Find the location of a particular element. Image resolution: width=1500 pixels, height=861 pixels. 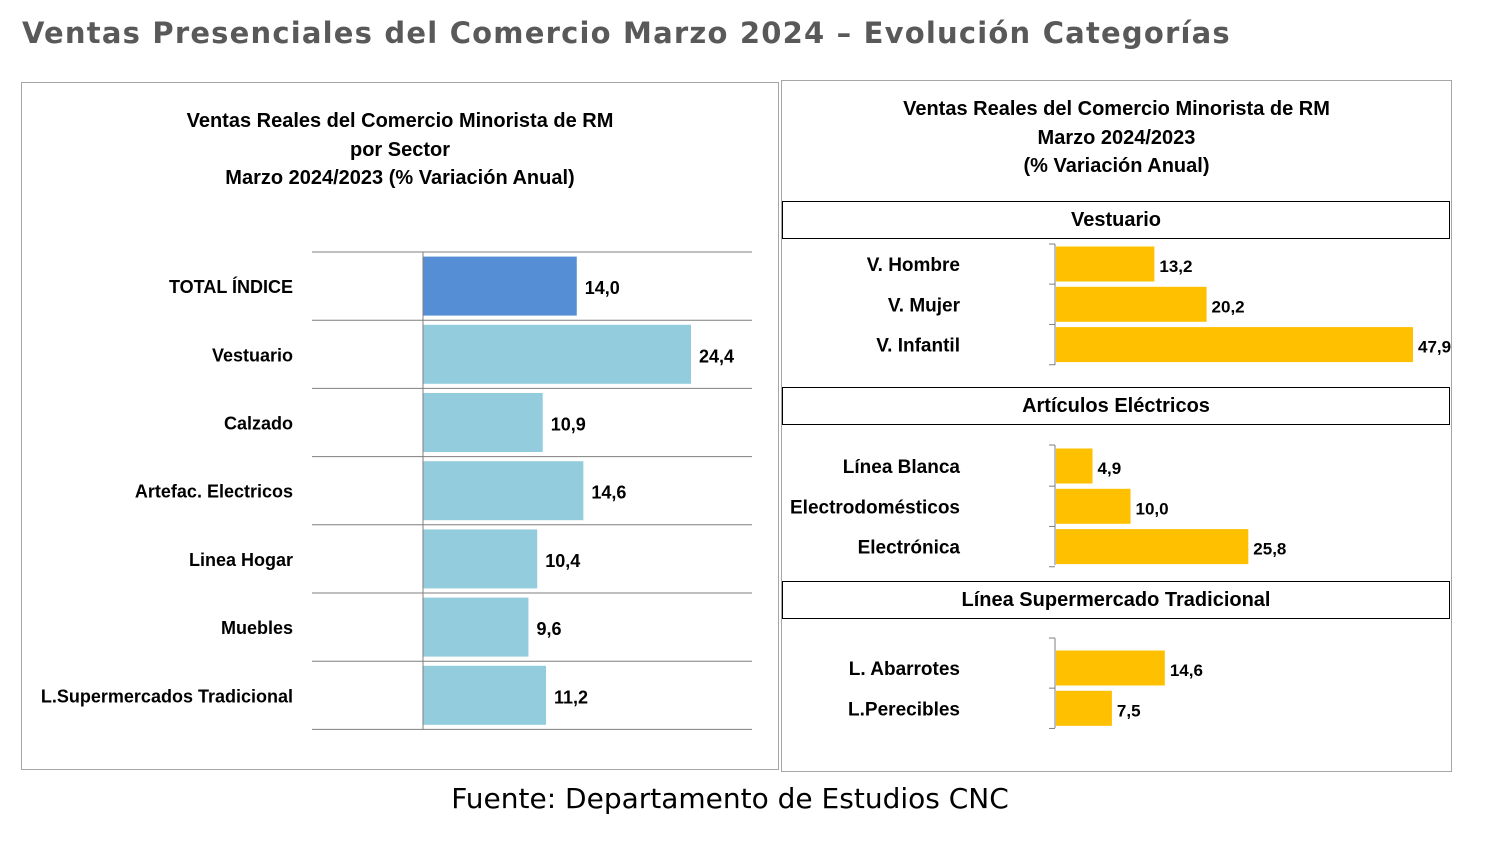

category-chart-title-line-3: (% Variación Anual) is located at coordinates (1116, 166).